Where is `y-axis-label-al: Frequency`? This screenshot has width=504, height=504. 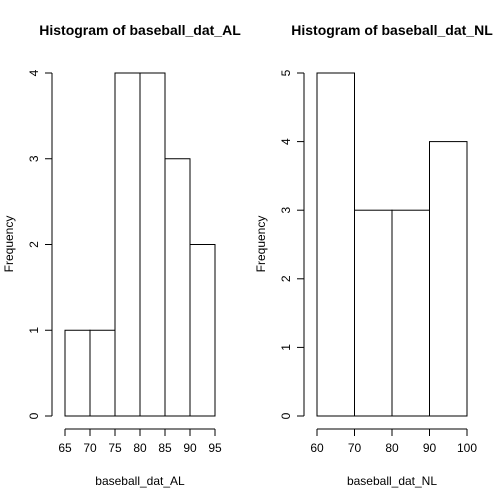 y-axis-label-al: Frequency is located at coordinates (9, 244).